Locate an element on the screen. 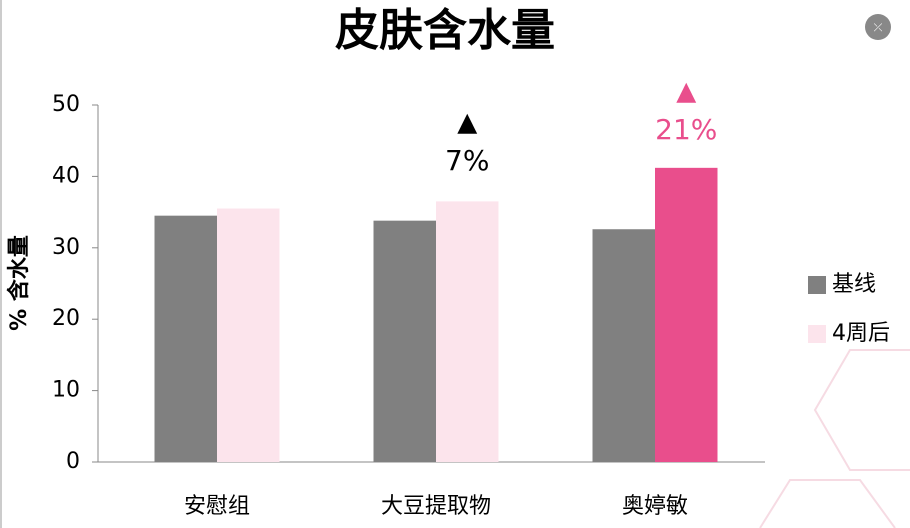 This screenshot has height=528, width=910. x-tick-label: 安慰组 is located at coordinates (217, 506).